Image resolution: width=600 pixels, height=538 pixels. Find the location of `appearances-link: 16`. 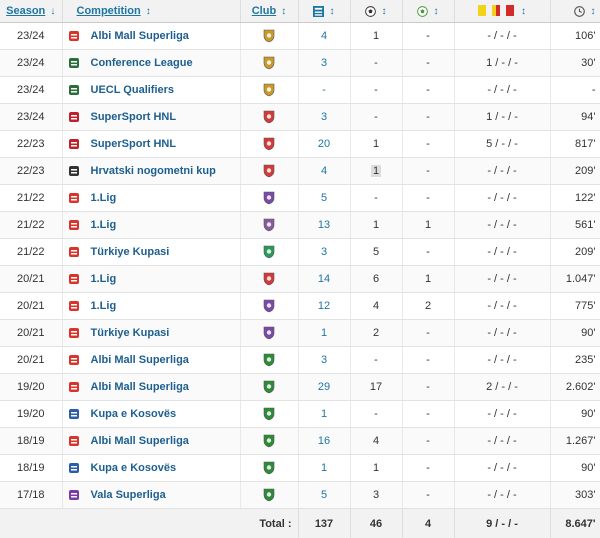

appearances-link: 16 is located at coordinates (324, 441).